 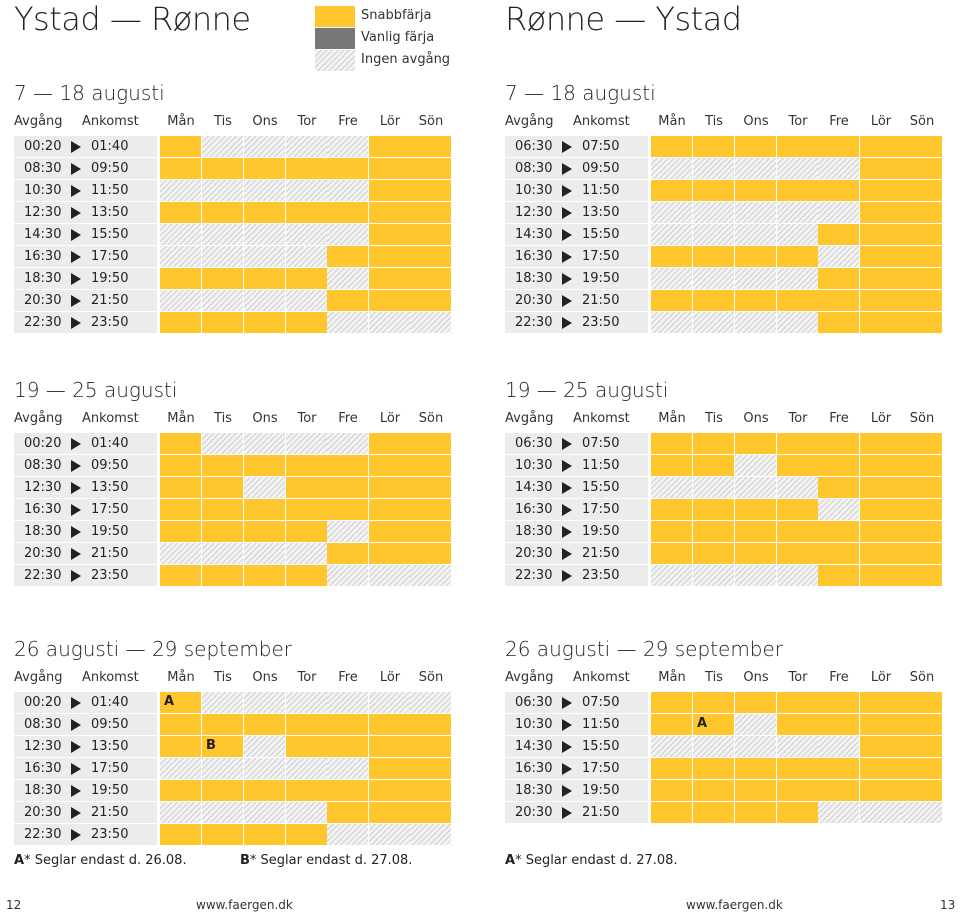 I want to click on footnote-text: Seglar endast d. 27.08., so click(x=599, y=860).